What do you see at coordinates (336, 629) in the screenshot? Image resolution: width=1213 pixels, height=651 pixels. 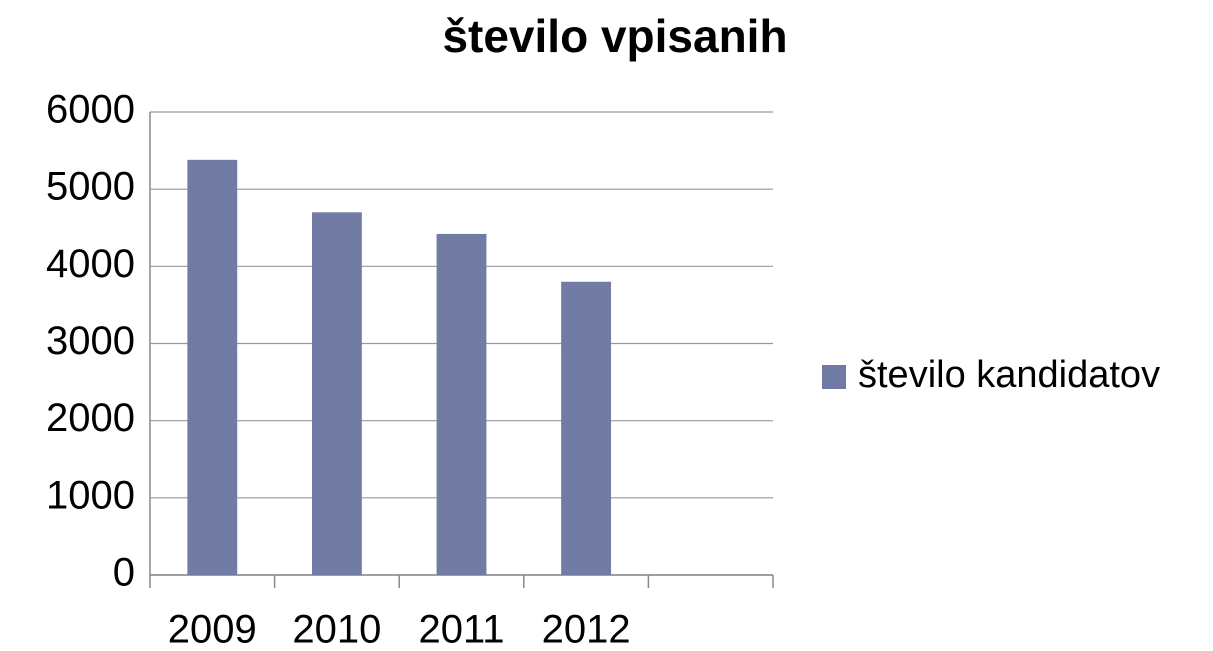 I see `x-tick-label: 2010` at bounding box center [336, 629].